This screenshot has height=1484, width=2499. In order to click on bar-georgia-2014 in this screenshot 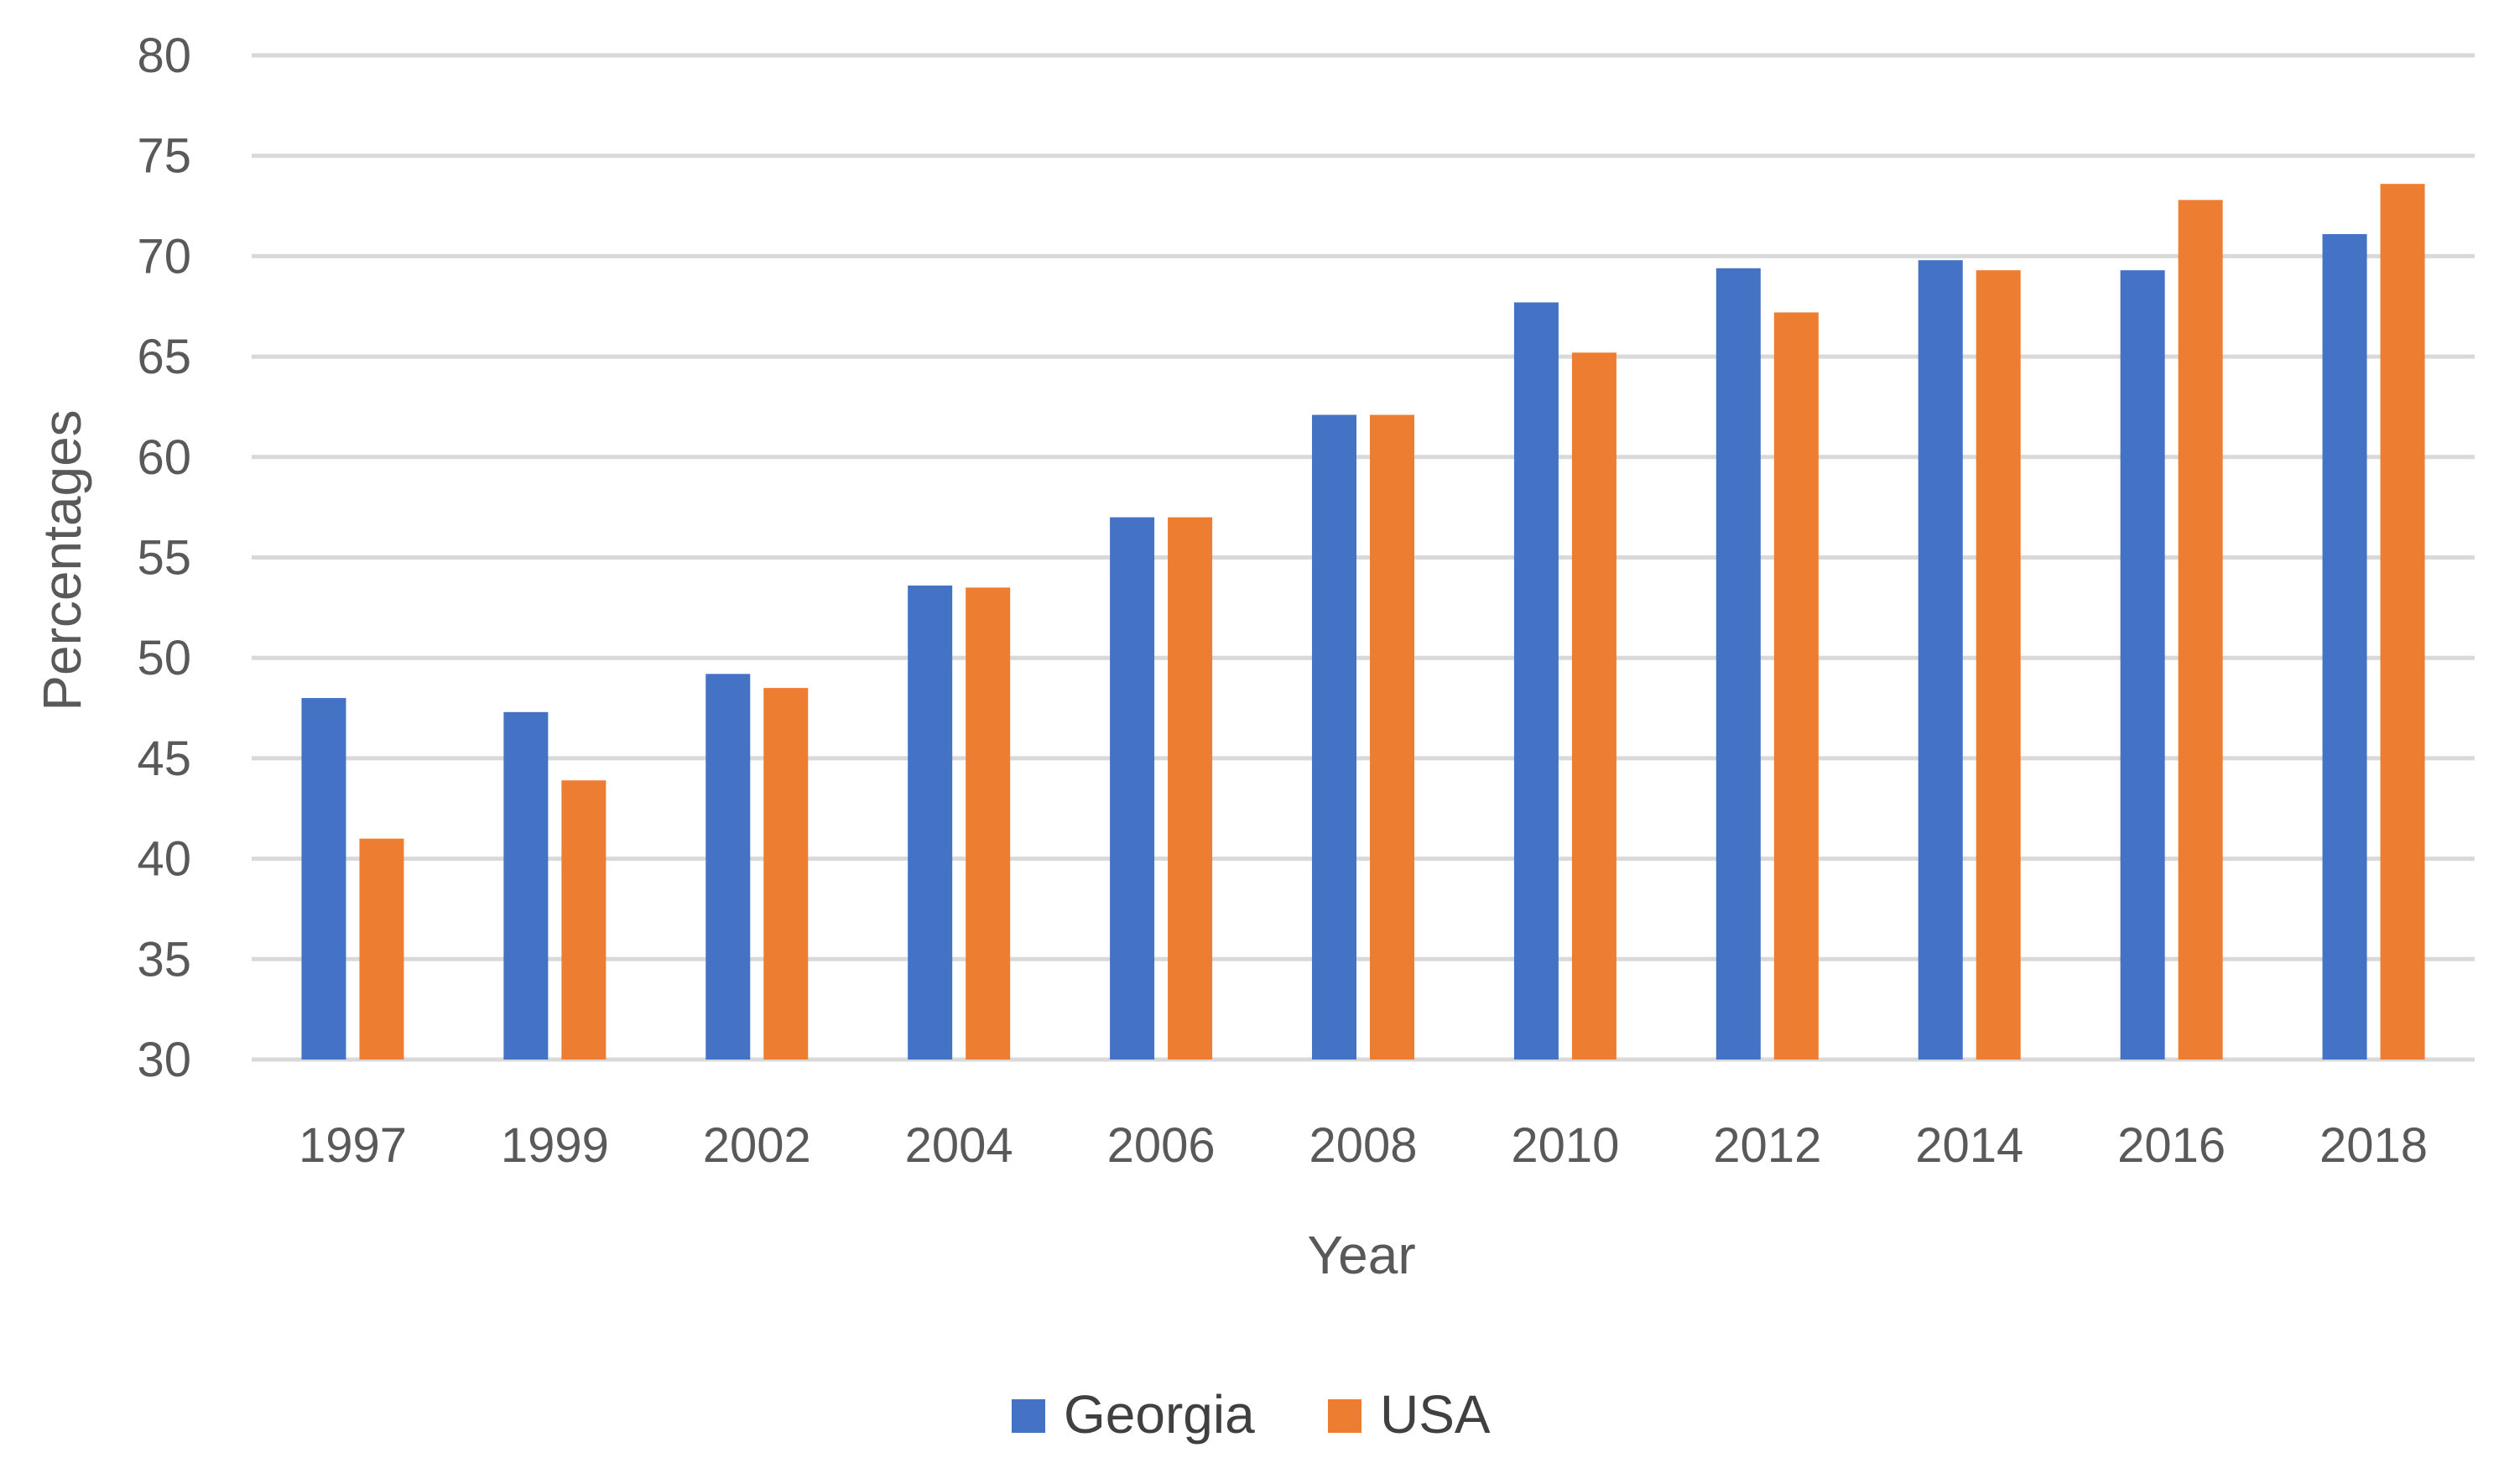, I will do `click(1940, 660)`.